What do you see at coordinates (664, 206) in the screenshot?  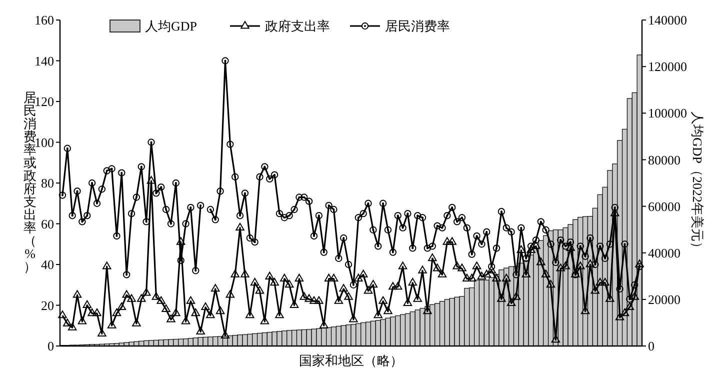 I see `y2-tick-label: 60000` at bounding box center [664, 206].